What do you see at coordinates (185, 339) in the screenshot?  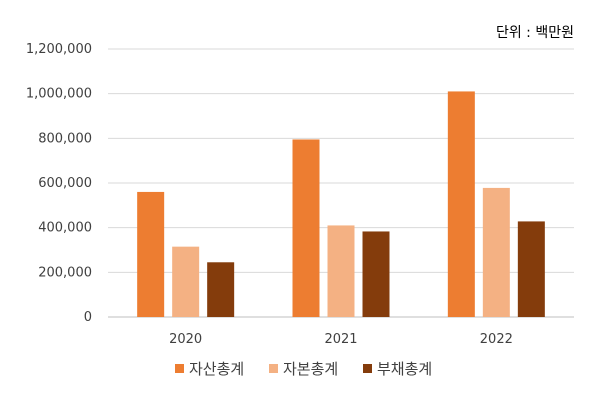 I see `x-tick-label: 2020` at bounding box center [185, 339].